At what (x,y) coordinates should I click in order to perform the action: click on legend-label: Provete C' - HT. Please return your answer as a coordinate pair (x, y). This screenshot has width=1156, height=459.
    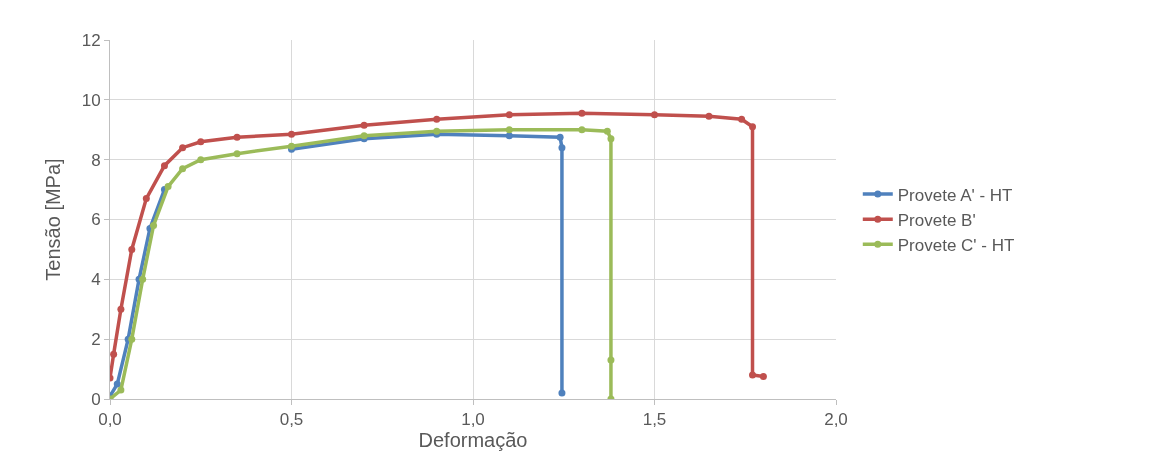
    Looking at the image, I should click on (956, 245).